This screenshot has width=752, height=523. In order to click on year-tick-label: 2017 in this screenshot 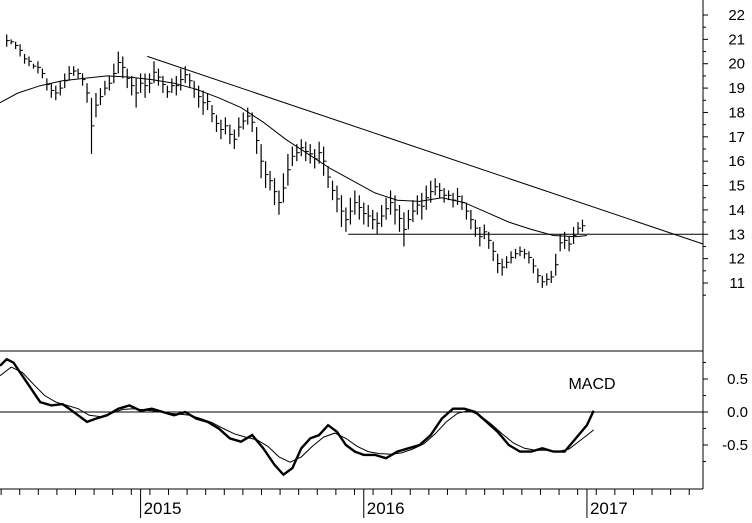, I will do `click(609, 508)`.